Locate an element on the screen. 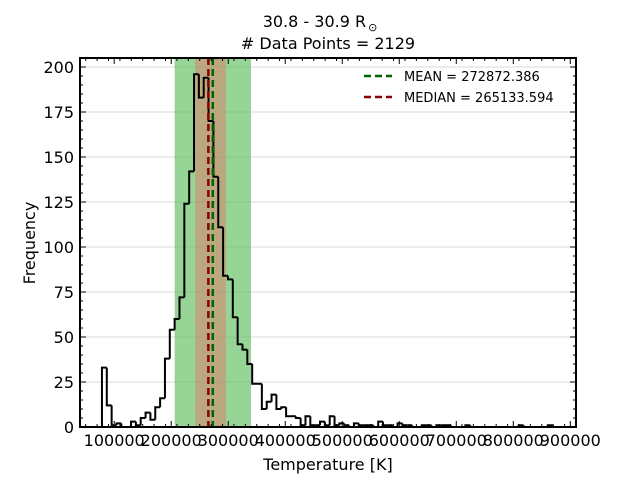 The height and width of the screenshot is (480, 640). sun-symbol: ⊙ is located at coordinates (372, 27).